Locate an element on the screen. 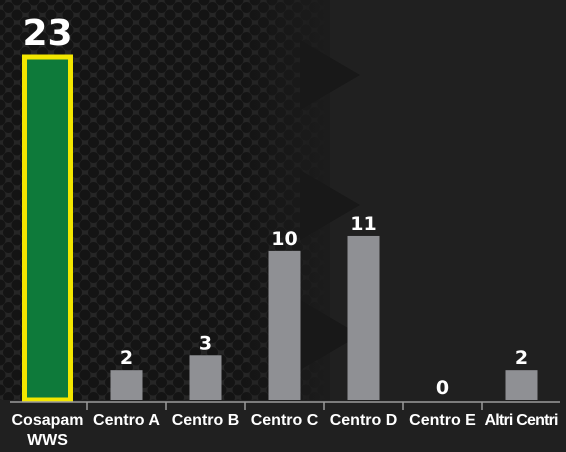 The height and width of the screenshot is (452, 566). x-axis-ticks is located at coordinates (284, 406).